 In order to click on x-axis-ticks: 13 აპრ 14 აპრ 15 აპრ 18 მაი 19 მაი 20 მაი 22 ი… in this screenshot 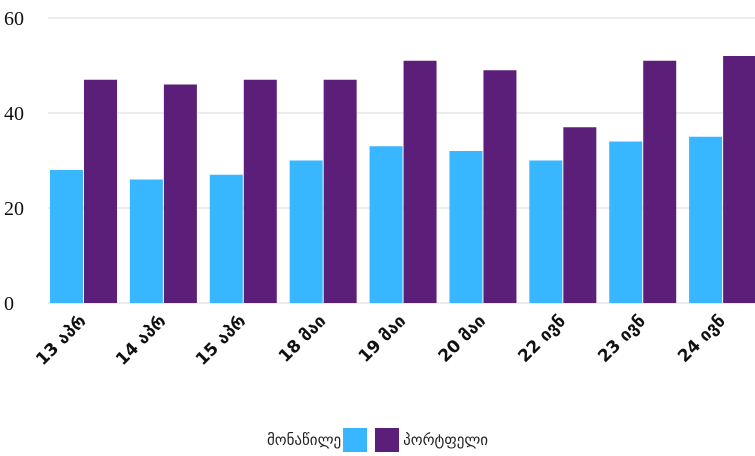, I will do `click(380, 340)`.